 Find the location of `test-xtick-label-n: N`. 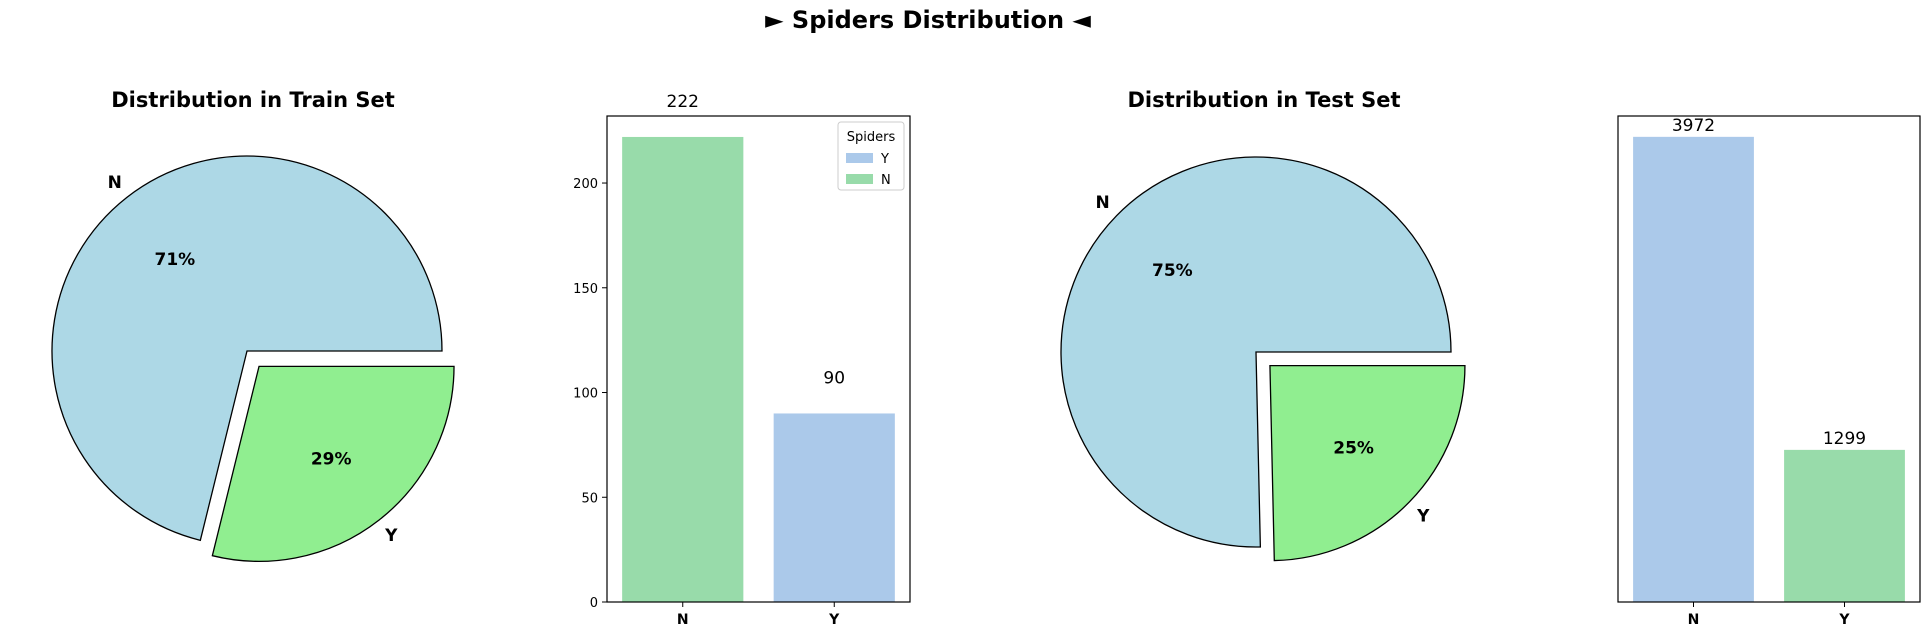

test-xtick-label-n: N is located at coordinates (1694, 620).